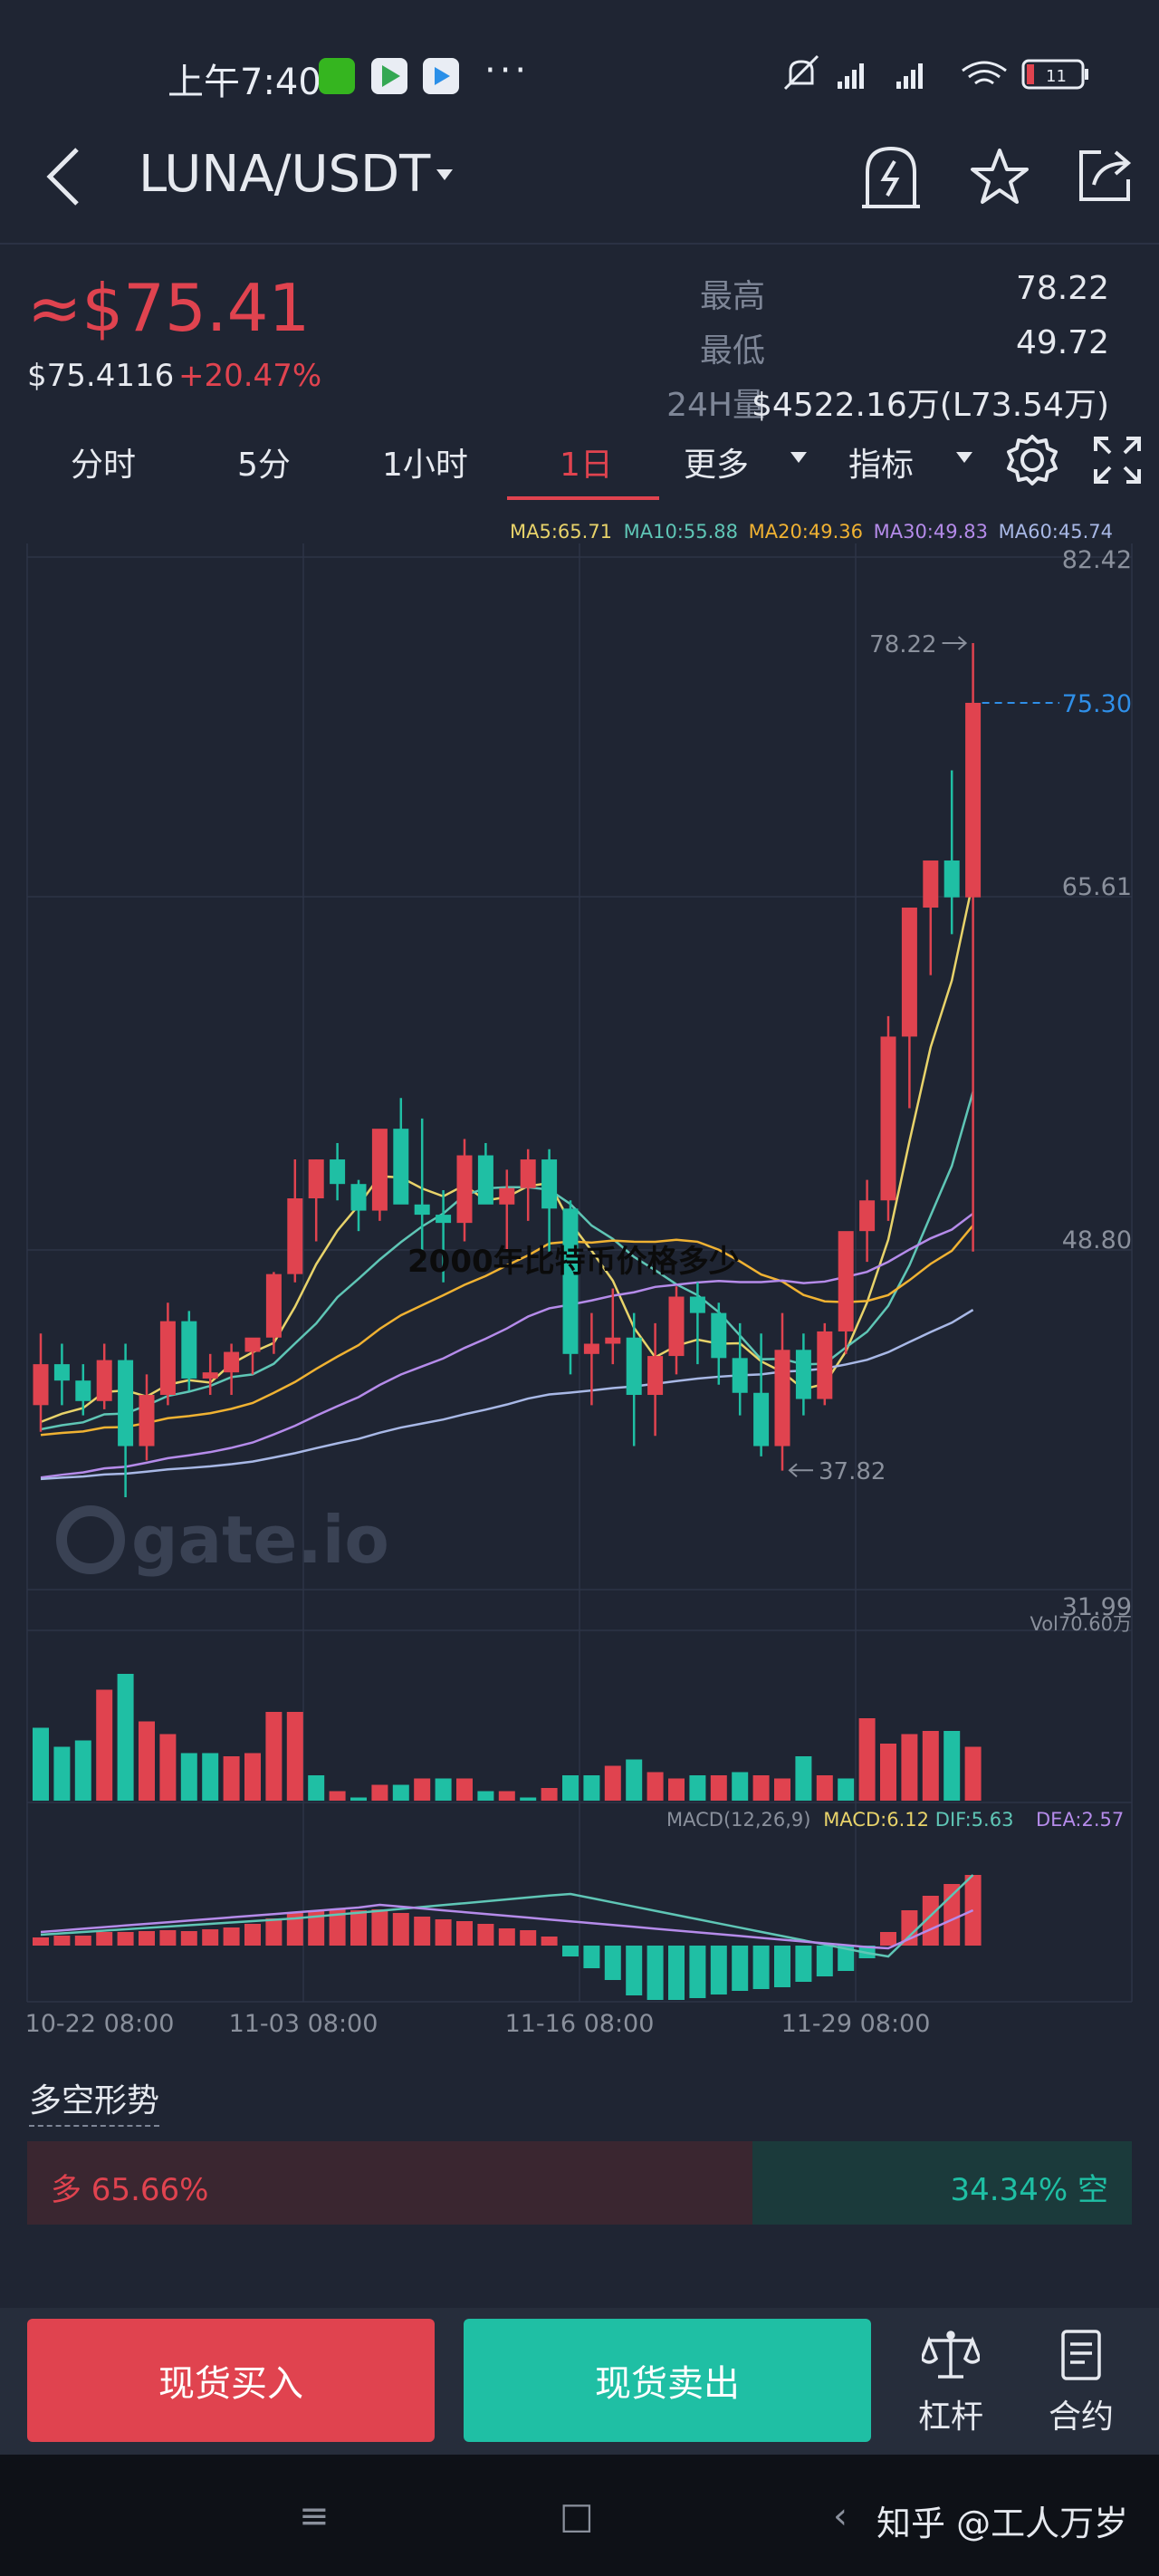 The image size is (1159, 2576). I want to click on tab-5min: 5分, so click(264, 465).